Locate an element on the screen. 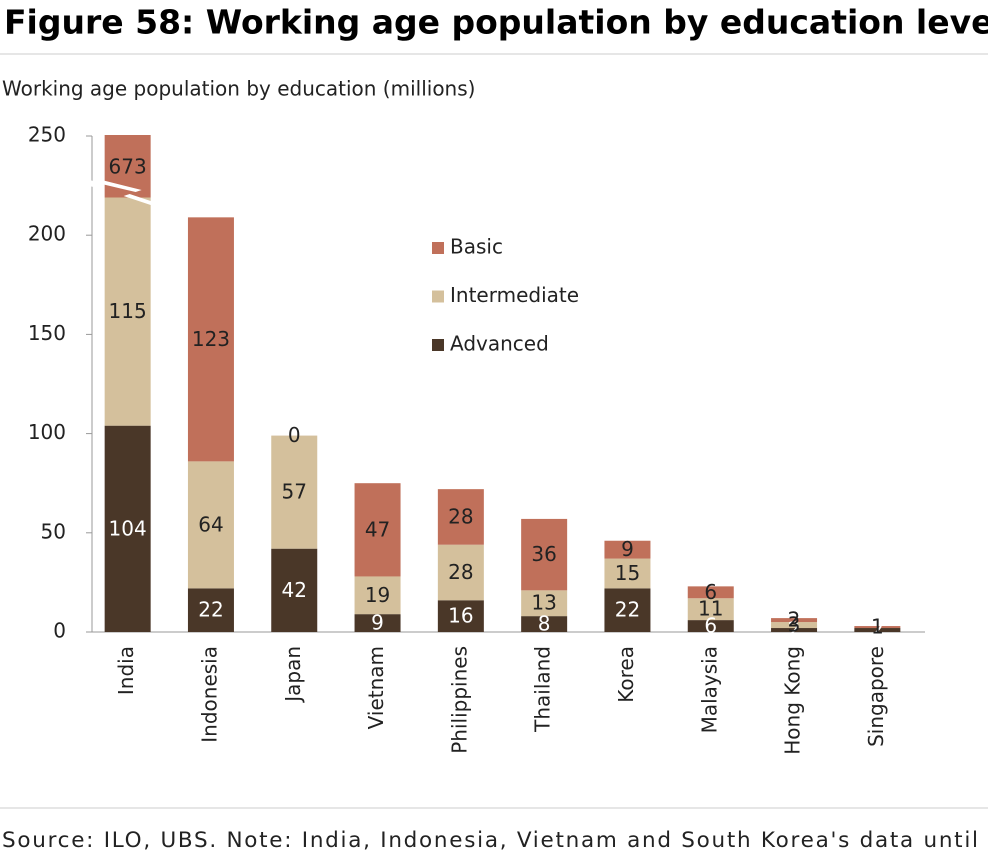  data-label: 64 is located at coordinates (210, 524).